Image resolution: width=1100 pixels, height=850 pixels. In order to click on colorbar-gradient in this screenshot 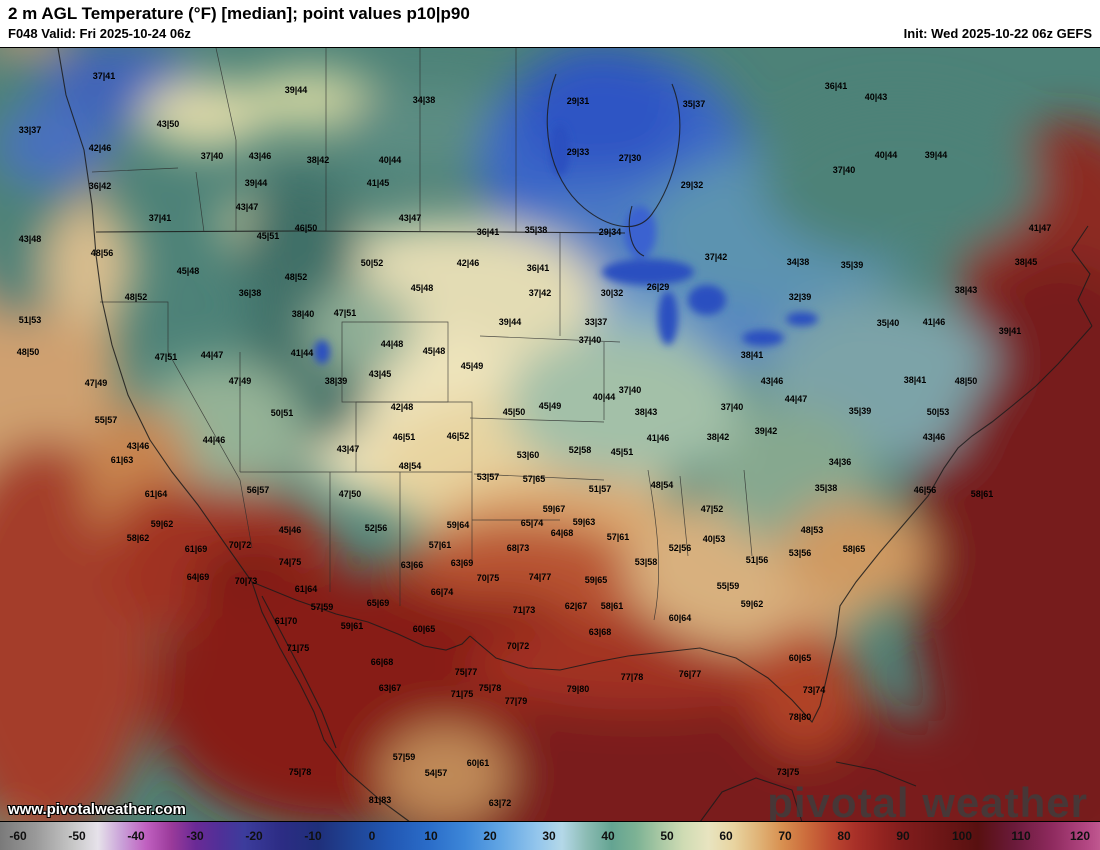, I will do `click(550, 836)`.